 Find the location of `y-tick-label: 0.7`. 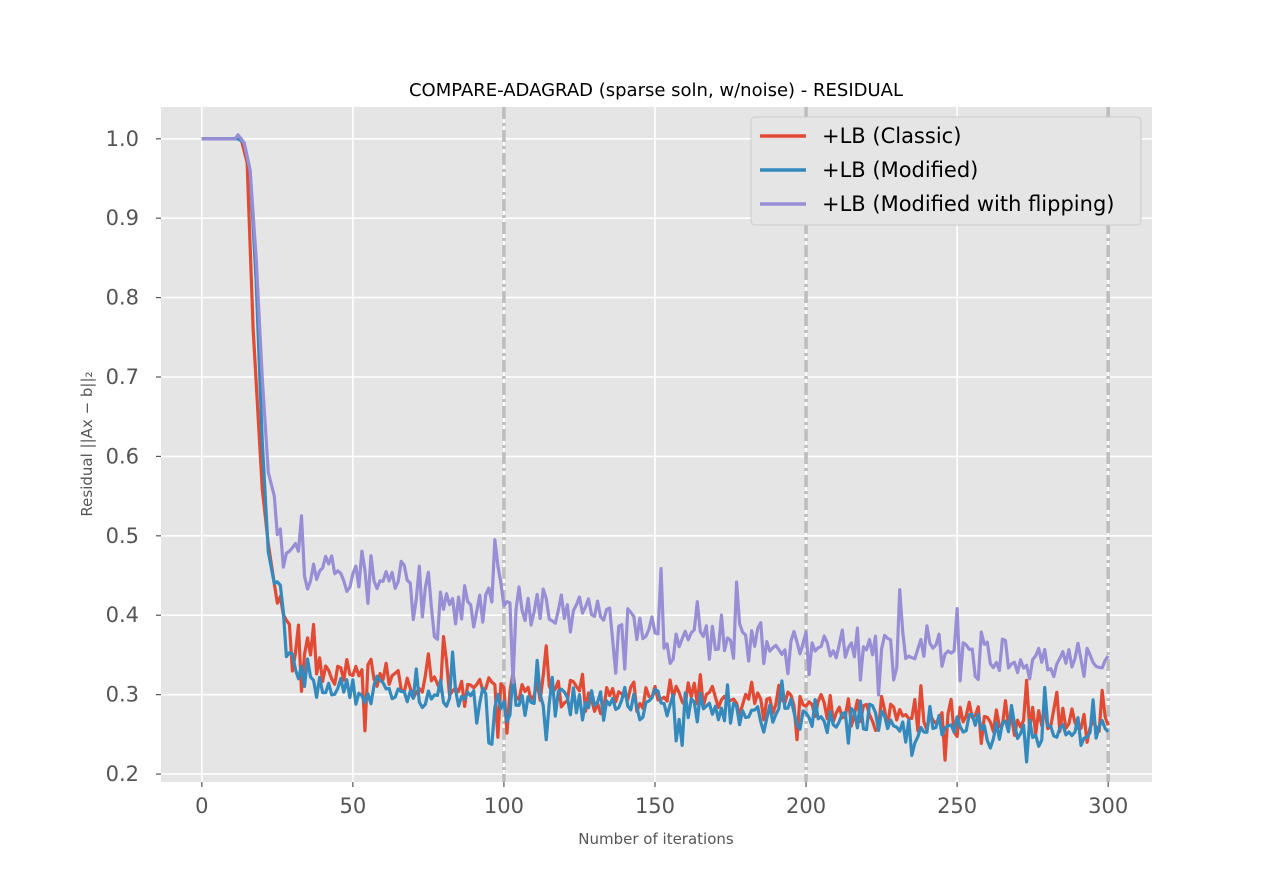

y-tick-label: 0.7 is located at coordinates (122, 377).